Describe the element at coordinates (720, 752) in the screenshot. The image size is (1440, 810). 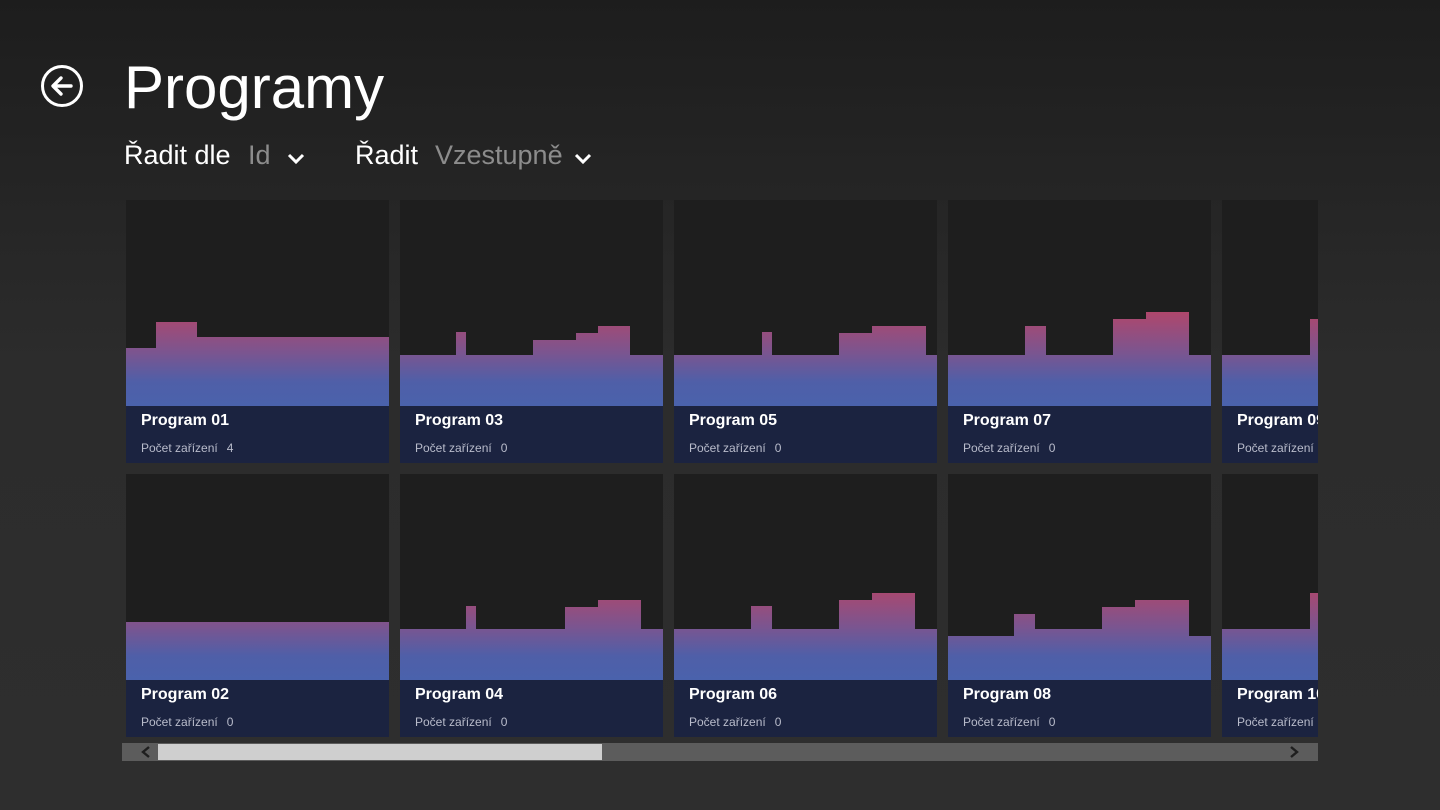
I see `horizontal-scrollbar` at that location.